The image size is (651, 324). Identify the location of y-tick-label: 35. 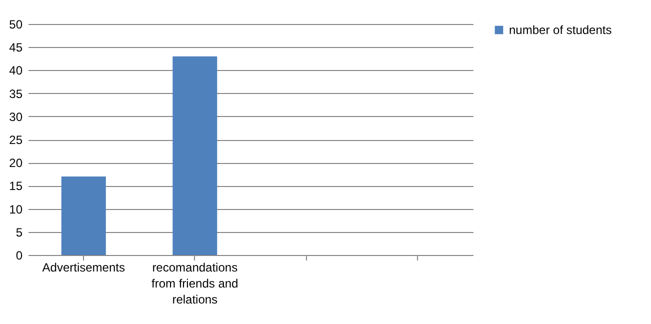
(16, 93).